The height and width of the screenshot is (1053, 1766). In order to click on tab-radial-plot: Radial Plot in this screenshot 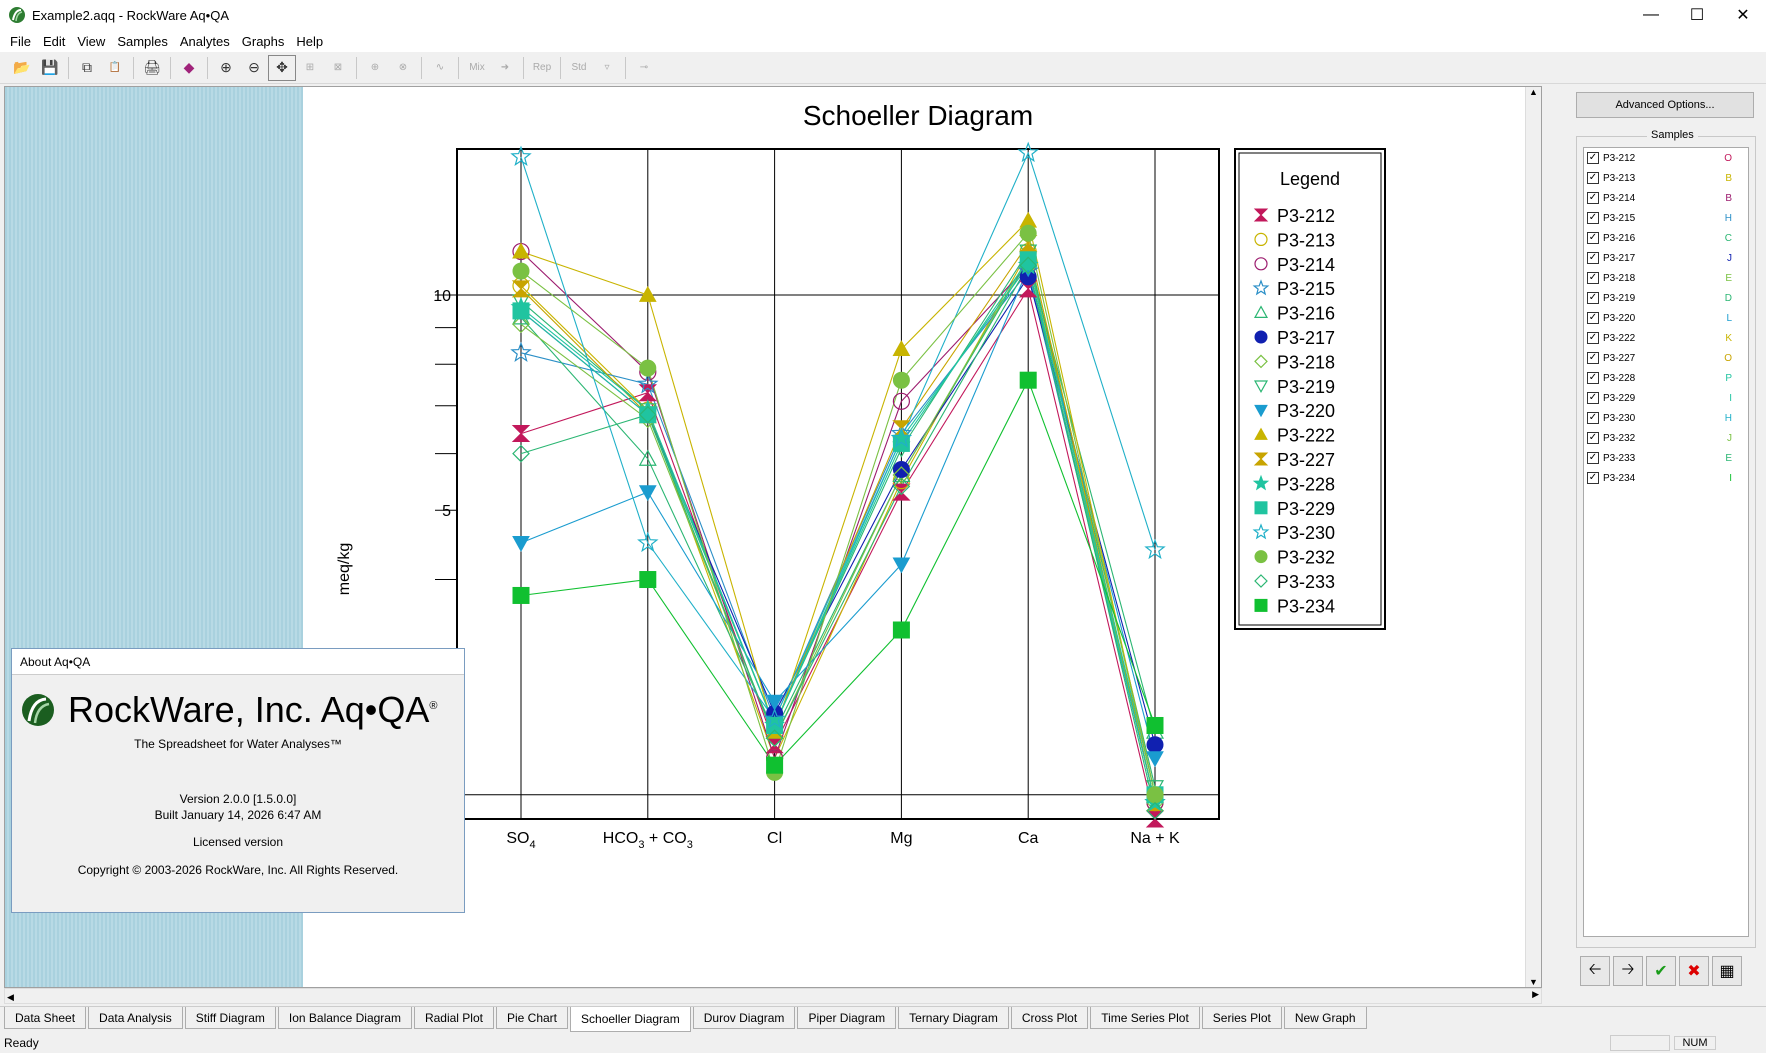, I will do `click(453, 1018)`.